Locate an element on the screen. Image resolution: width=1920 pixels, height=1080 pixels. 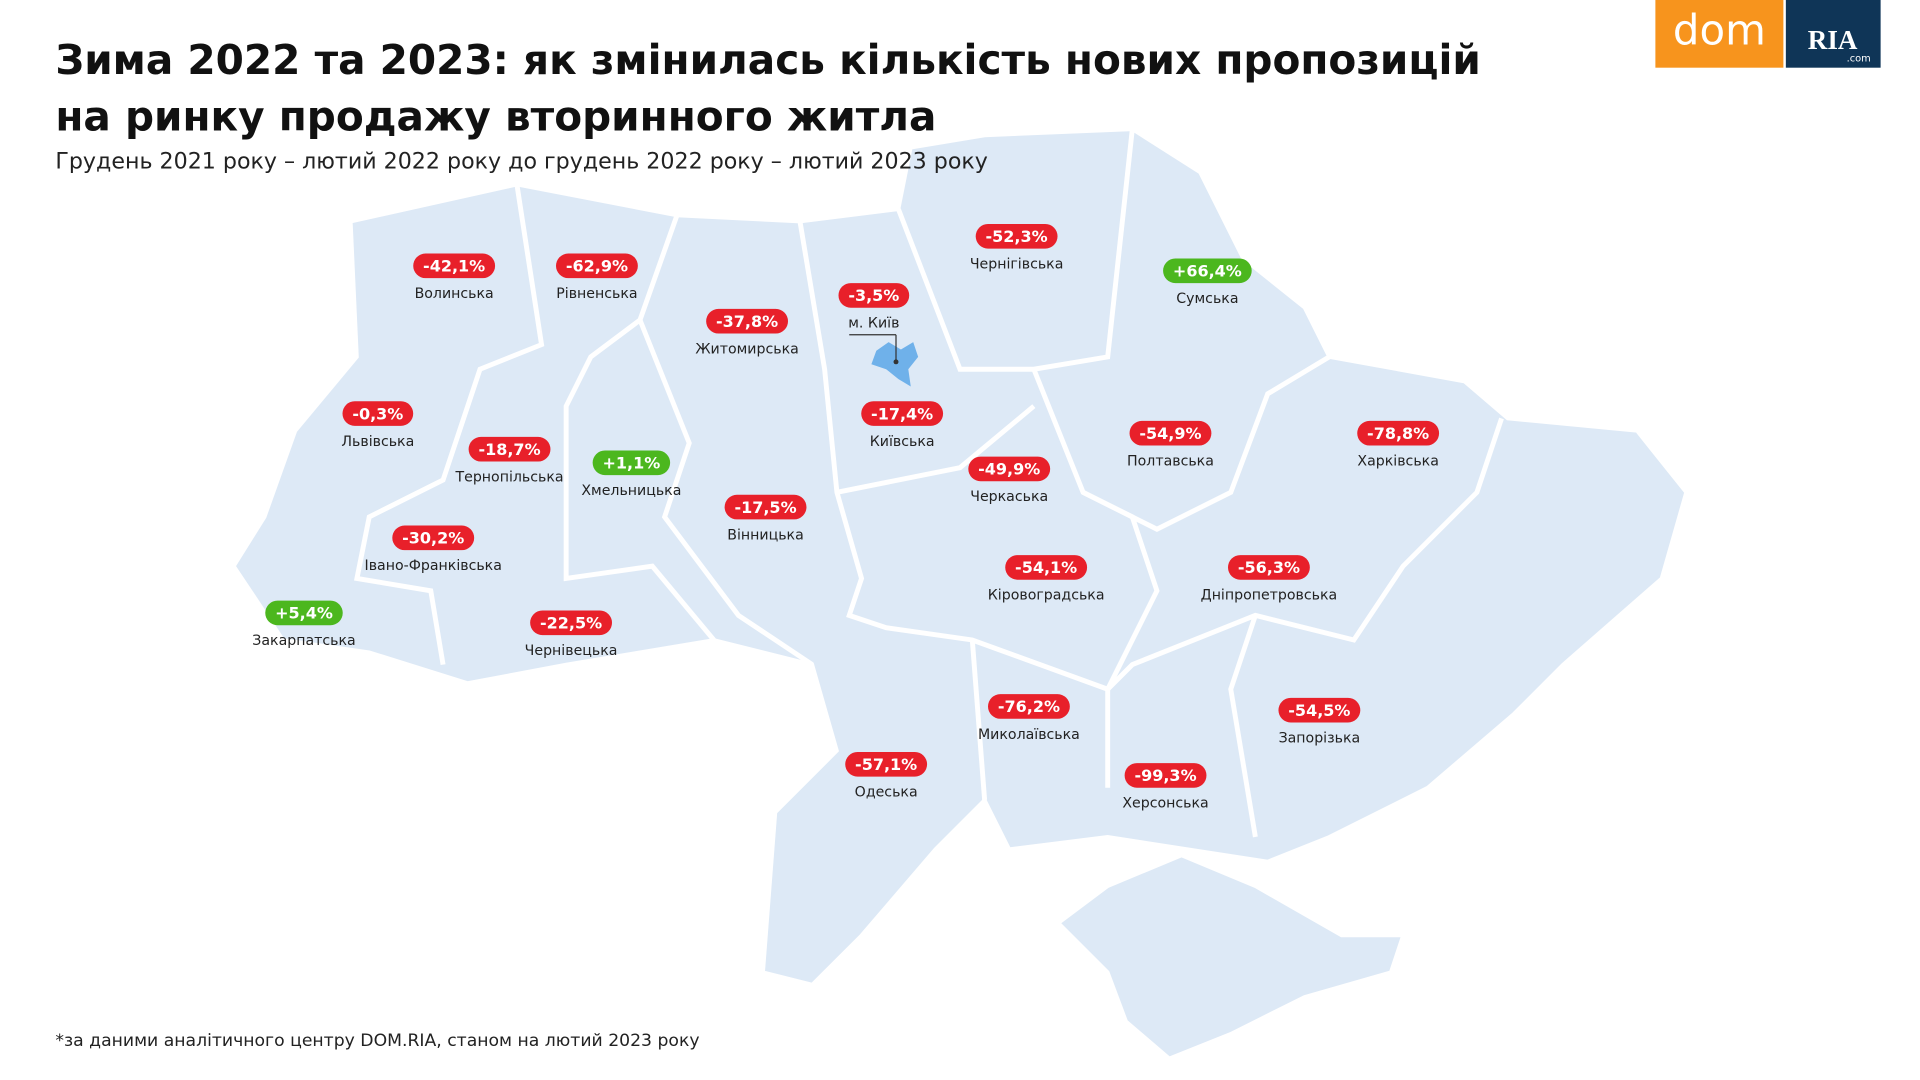
region-name: Харківська is located at coordinates (1397, 462).